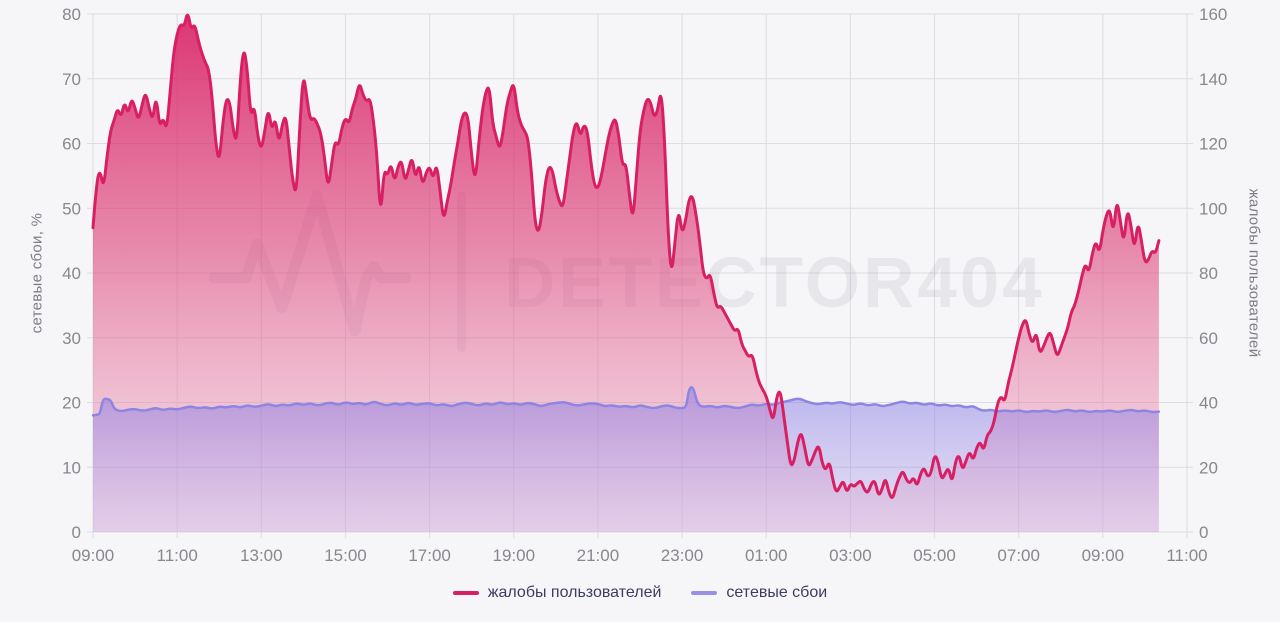 The height and width of the screenshot is (622, 1280). What do you see at coordinates (465, 593) in the screenshot?
I see `legend-dash-complaints` at bounding box center [465, 593].